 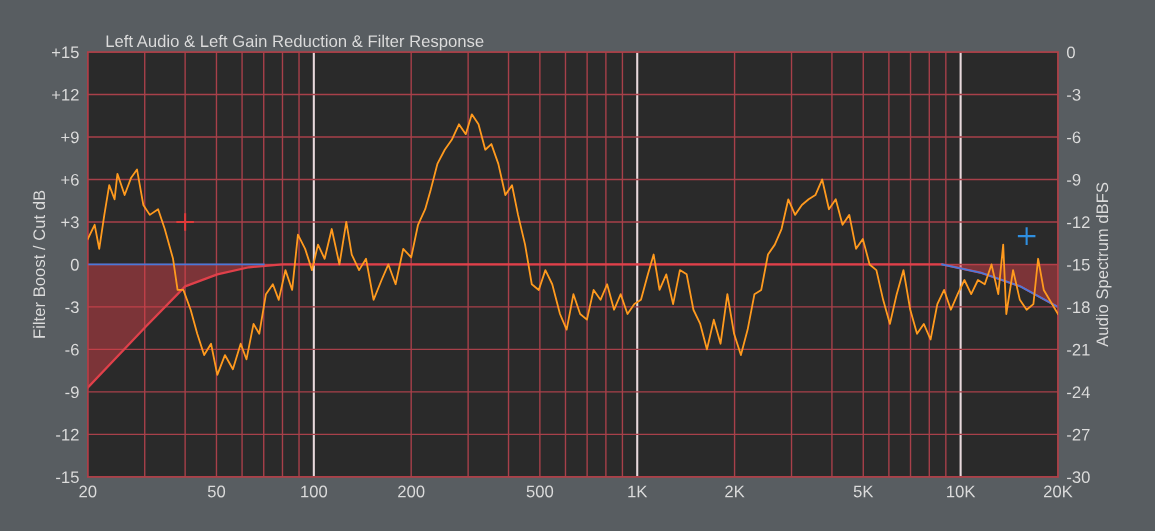 I want to click on y2-tick-label: -3, so click(x=1074, y=94).